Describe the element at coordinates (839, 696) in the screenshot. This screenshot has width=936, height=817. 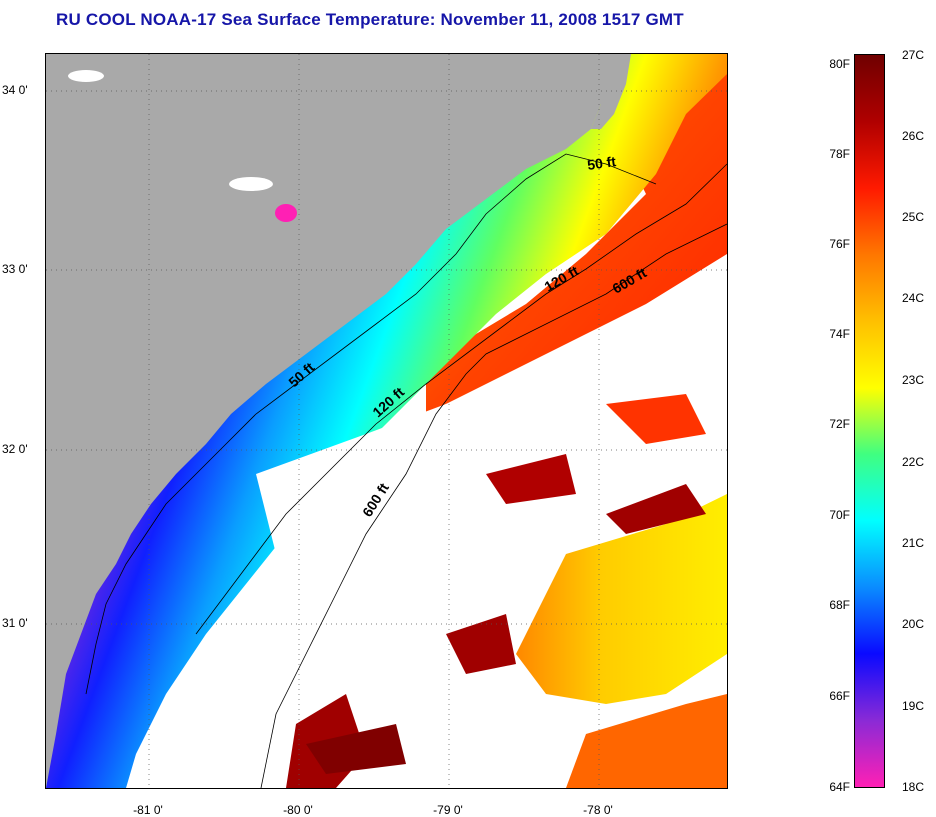
I see `colorbar-f-label: 66F` at that location.